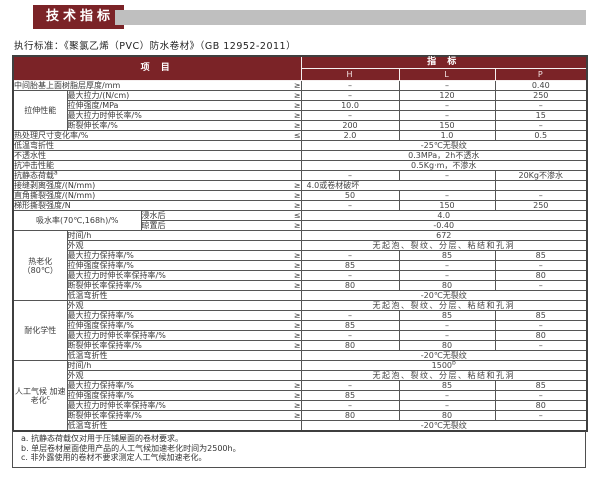 The width and height of the screenshot is (600, 488). Describe the element at coordinates (398, 185) in the screenshot. I see `value-cell: 4.0或卷材破坏` at that location.